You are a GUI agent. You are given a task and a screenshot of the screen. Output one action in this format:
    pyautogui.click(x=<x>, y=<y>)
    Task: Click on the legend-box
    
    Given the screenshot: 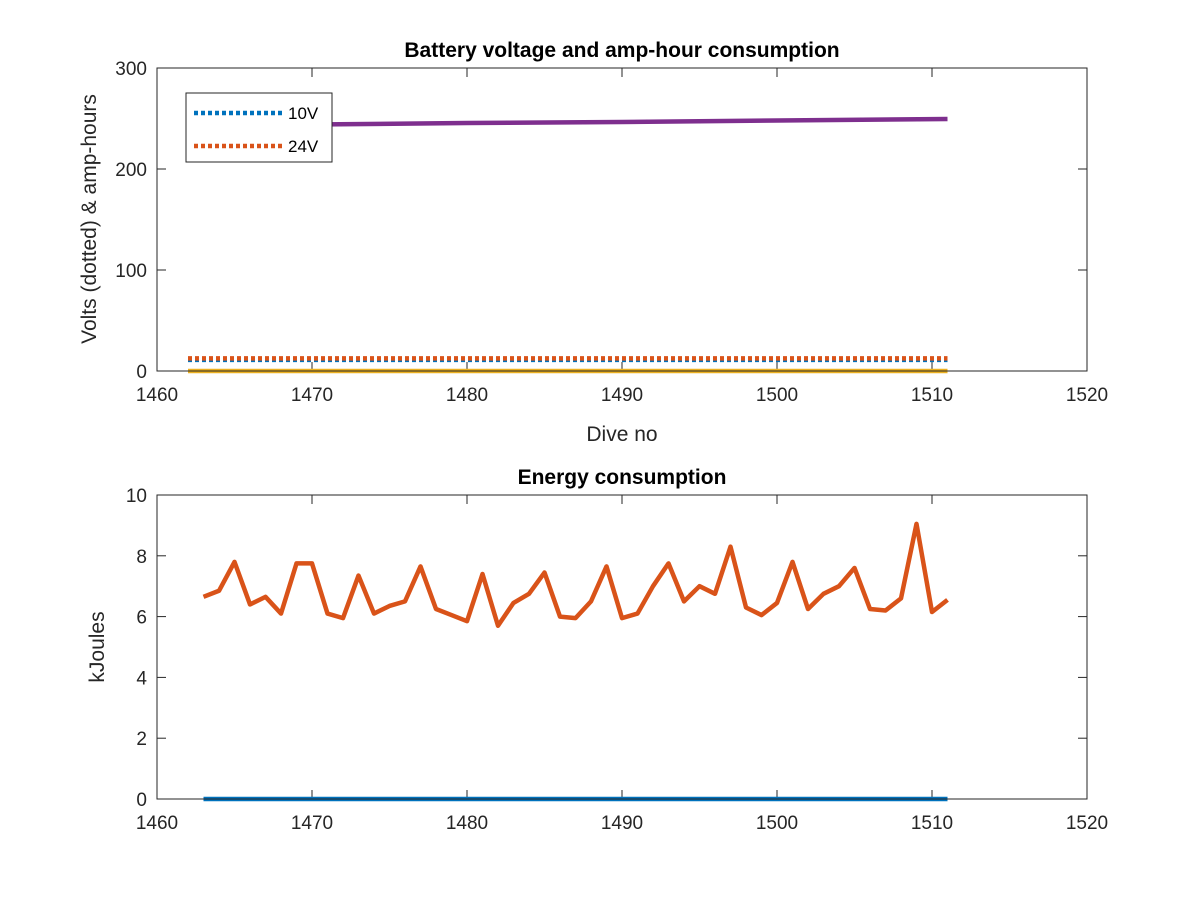 What is the action you would take?
    pyautogui.click(x=259, y=127)
    